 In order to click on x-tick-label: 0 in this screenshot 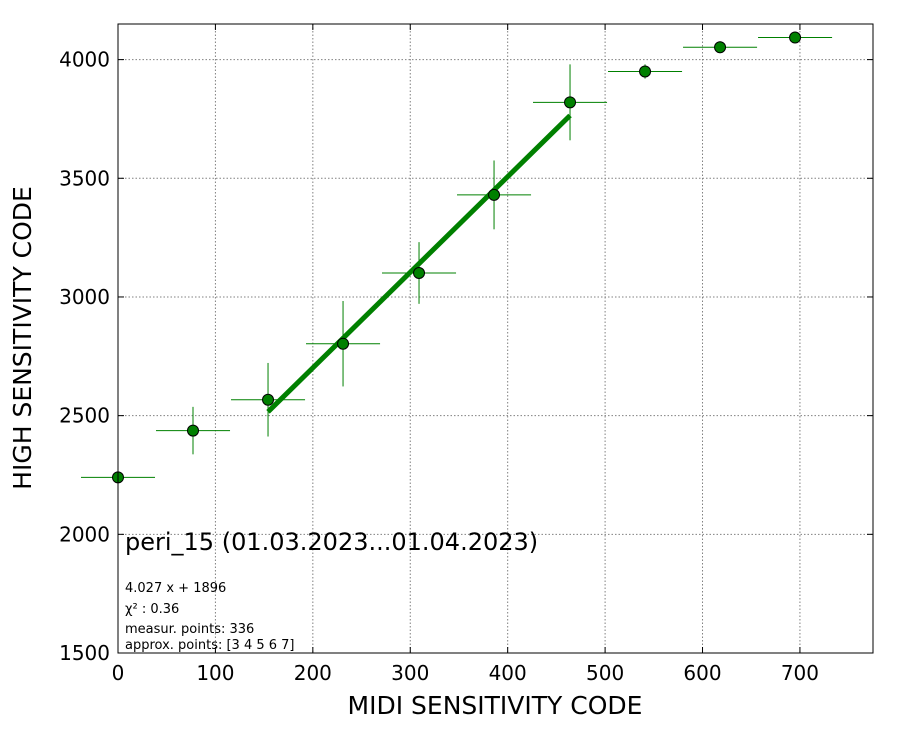, I will do `click(118, 673)`.